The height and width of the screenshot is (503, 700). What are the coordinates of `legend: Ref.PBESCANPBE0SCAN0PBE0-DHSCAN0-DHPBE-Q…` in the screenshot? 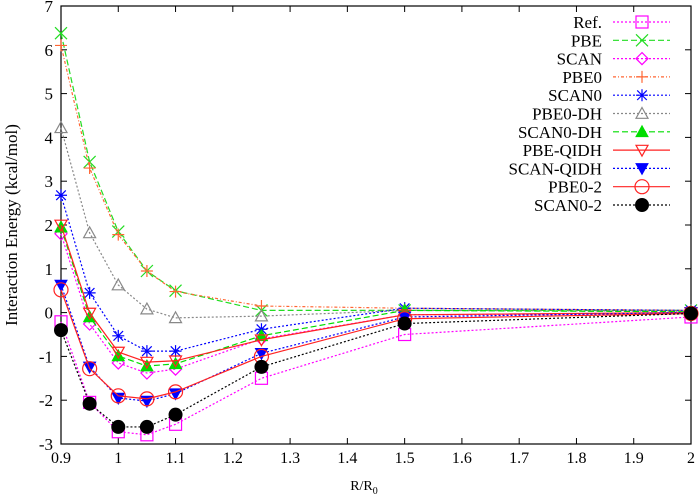 It's located at (589, 114).